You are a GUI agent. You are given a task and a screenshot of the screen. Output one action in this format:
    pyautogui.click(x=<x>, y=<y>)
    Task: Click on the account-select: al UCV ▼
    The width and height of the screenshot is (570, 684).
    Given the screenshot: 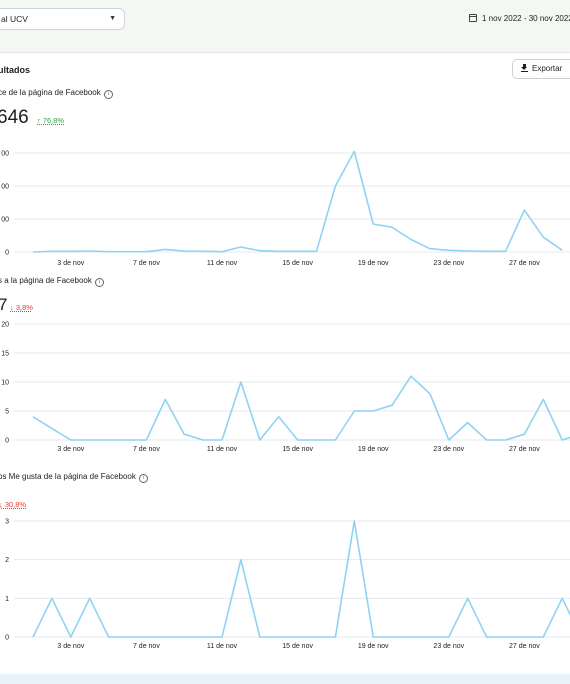 What is the action you would take?
    pyautogui.click(x=62, y=19)
    